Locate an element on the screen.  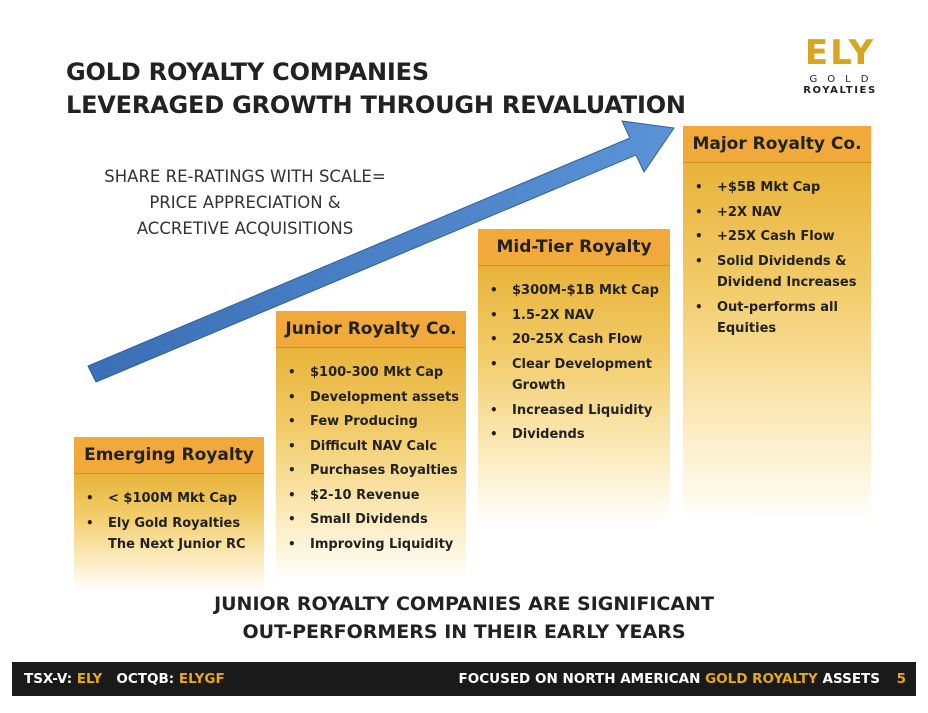
list-item: Difficult NAV Calc is located at coordinates (371, 447).